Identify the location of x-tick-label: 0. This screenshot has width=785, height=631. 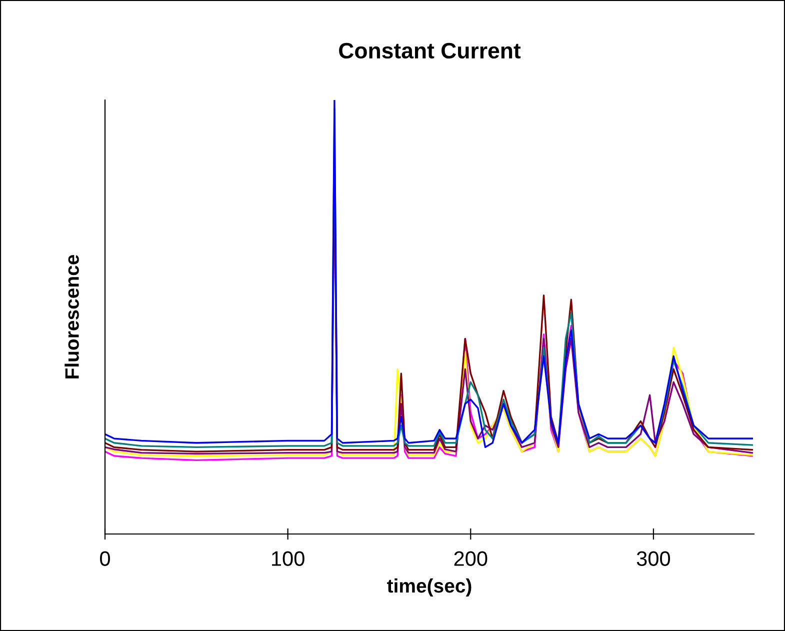
(105, 558).